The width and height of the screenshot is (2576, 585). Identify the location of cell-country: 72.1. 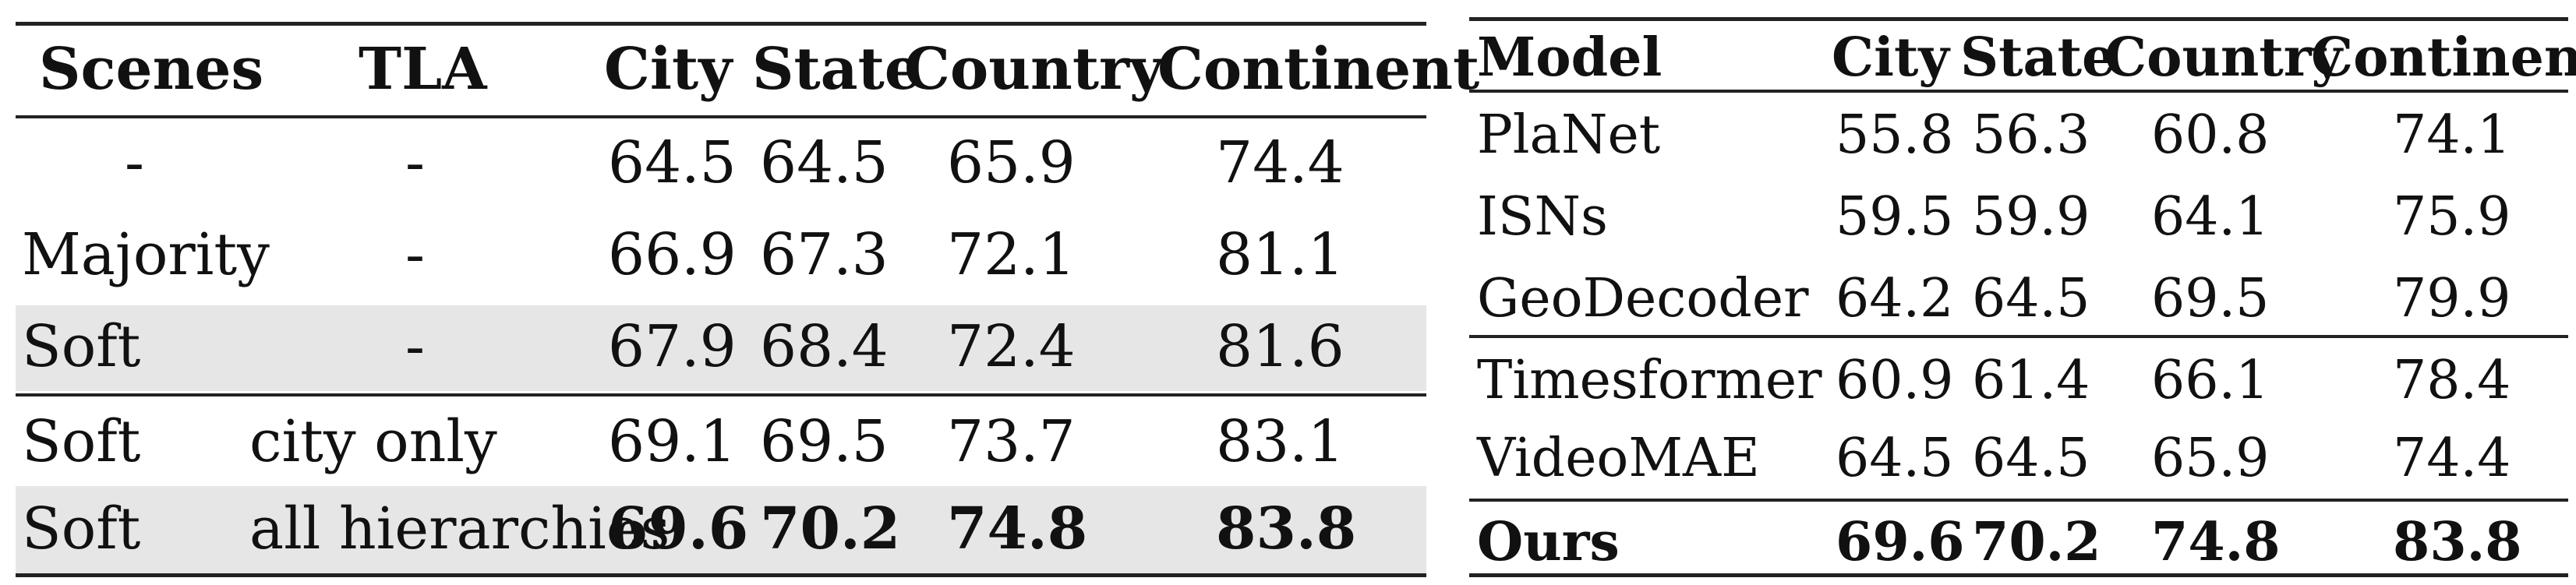
(1011, 255).